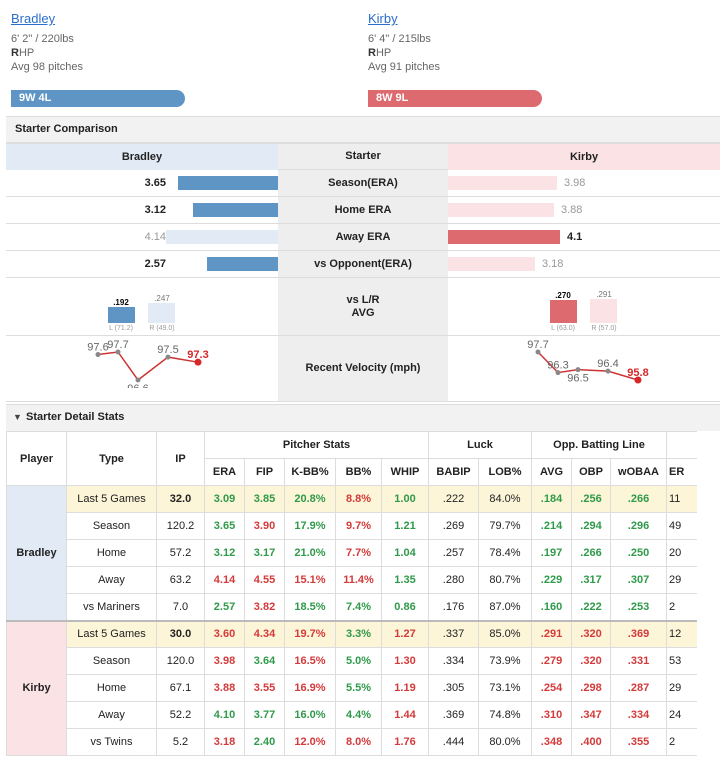  What do you see at coordinates (505, 633) in the screenshot?
I see `stat-cell: 85.0%` at bounding box center [505, 633].